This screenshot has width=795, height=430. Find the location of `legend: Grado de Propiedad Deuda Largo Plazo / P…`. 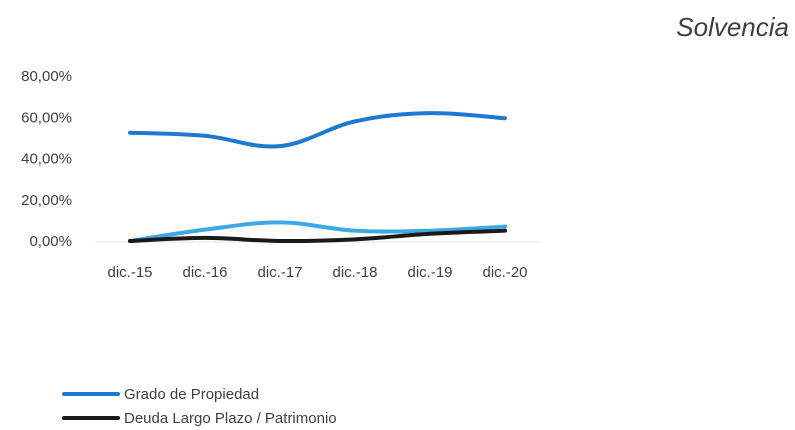

legend: Grado de Propiedad Deuda Largo Plazo / P… is located at coordinates (199, 406).